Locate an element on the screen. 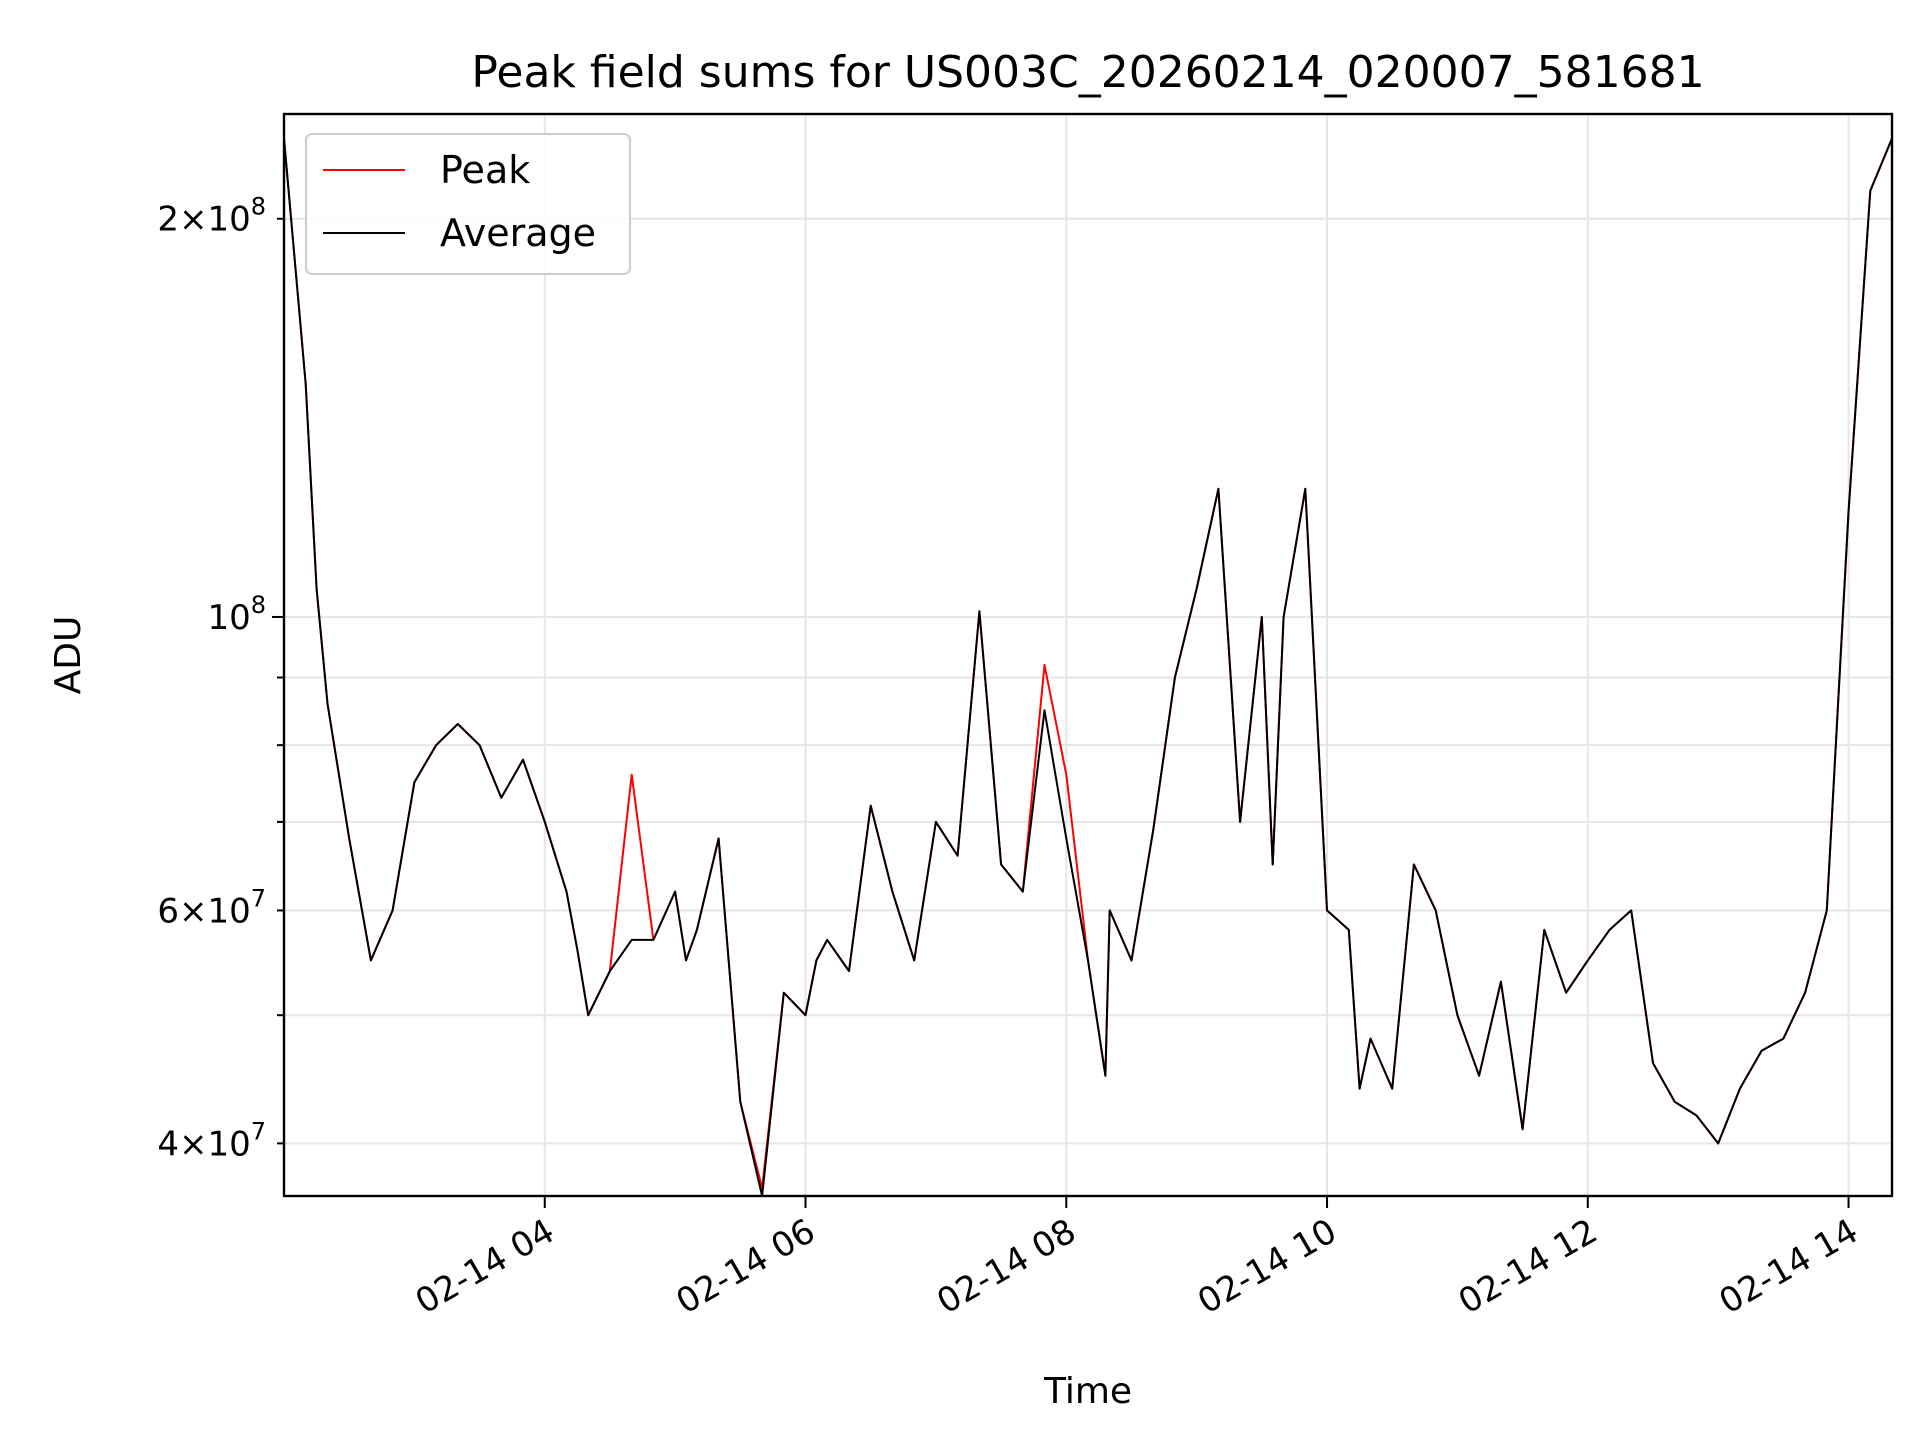  legend-average-label: Average is located at coordinates (518, 233).